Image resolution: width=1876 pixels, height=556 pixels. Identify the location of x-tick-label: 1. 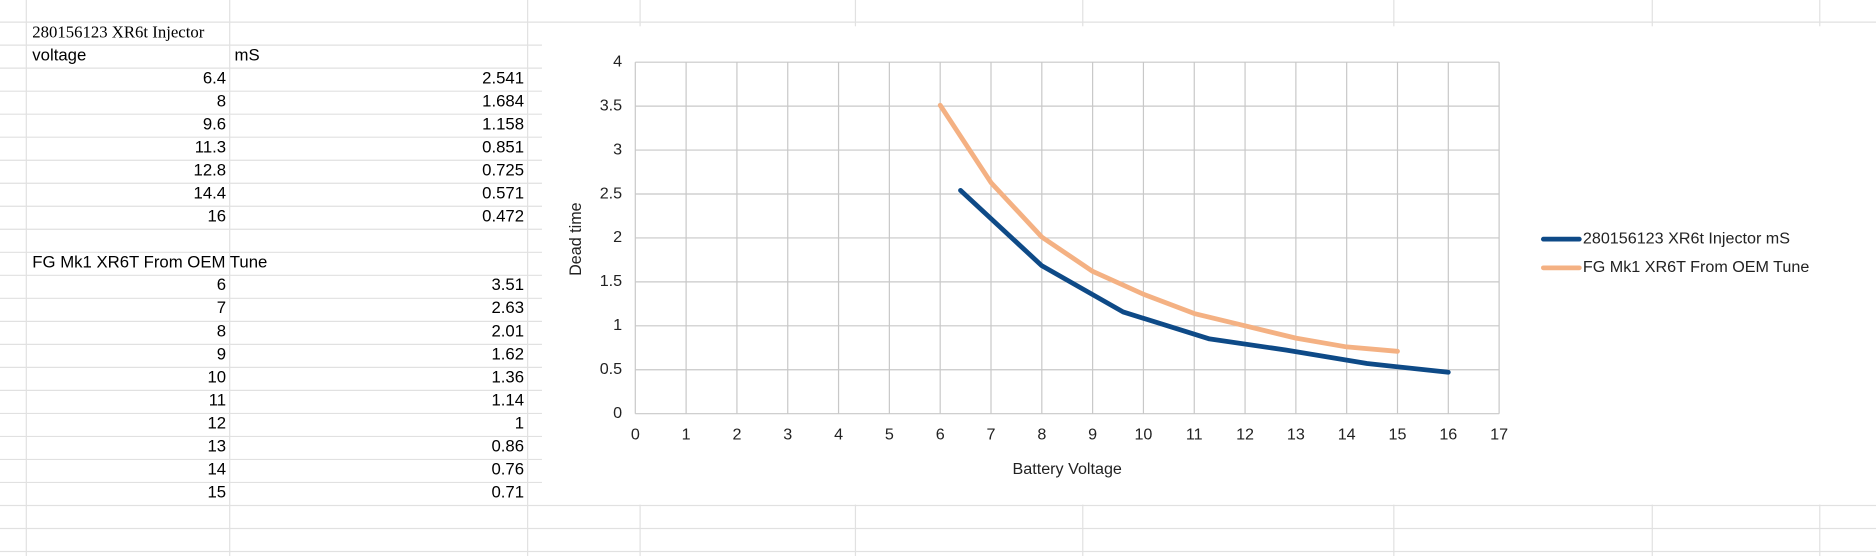
(686, 435).